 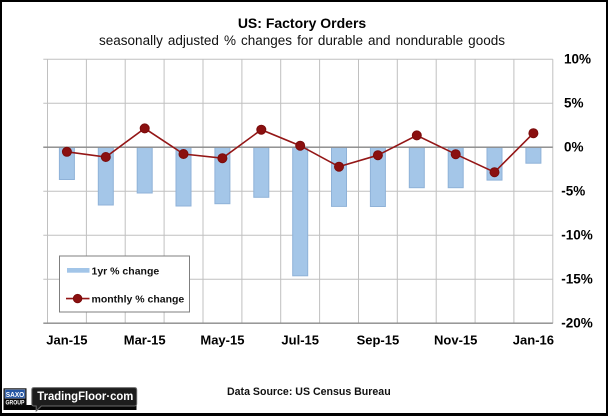 What do you see at coordinates (573, 191) in the screenshot?
I see `svg-text: -5%` at bounding box center [573, 191].